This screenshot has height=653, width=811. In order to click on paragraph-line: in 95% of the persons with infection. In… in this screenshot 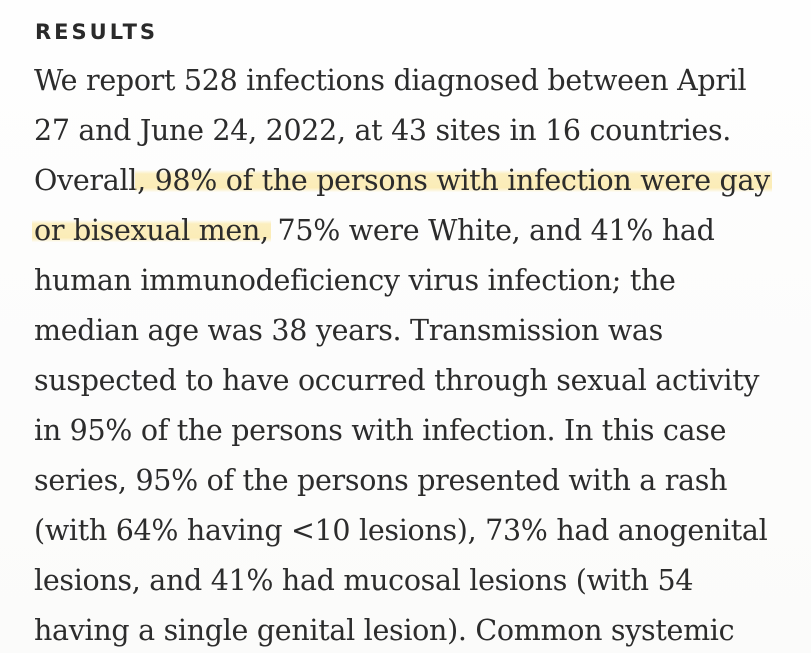, I will do `click(419, 431)`.